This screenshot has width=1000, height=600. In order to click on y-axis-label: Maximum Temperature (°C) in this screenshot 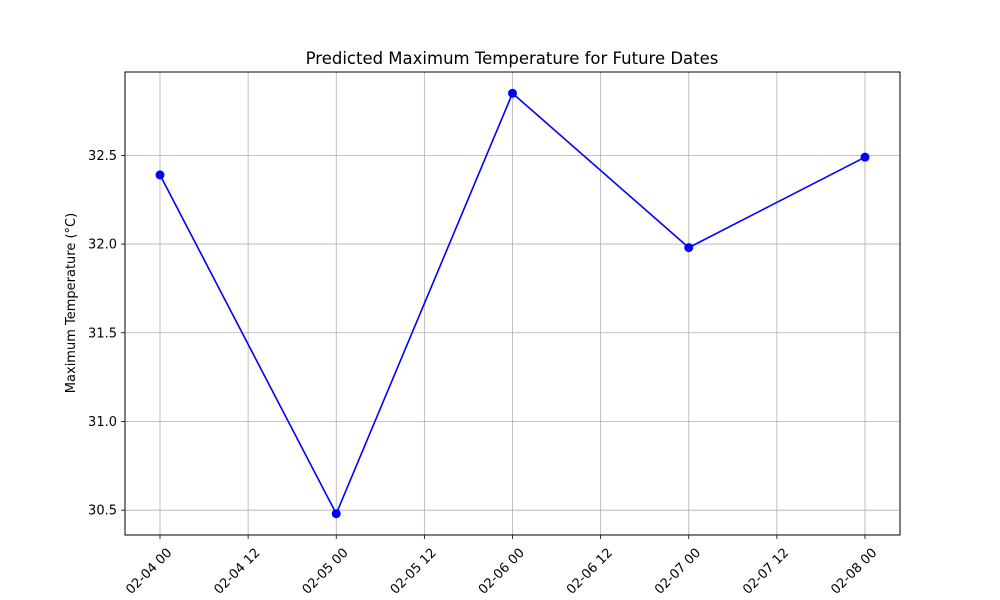, I will do `click(71, 303)`.